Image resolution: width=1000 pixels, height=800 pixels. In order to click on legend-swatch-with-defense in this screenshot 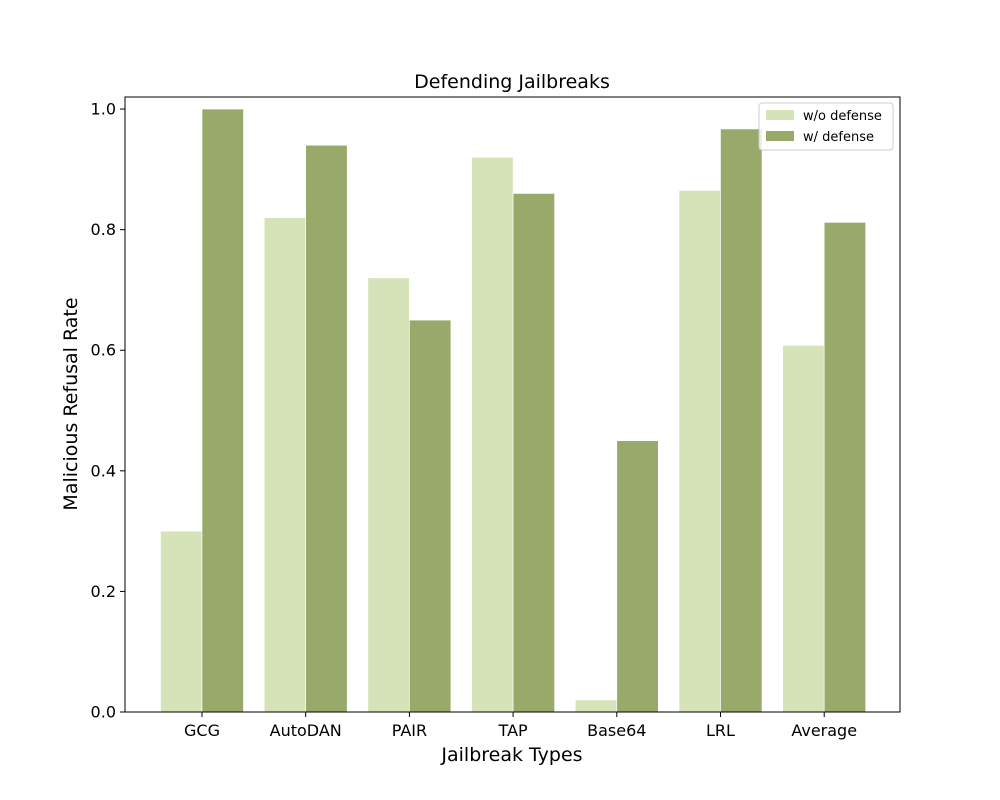, I will do `click(780, 136)`.